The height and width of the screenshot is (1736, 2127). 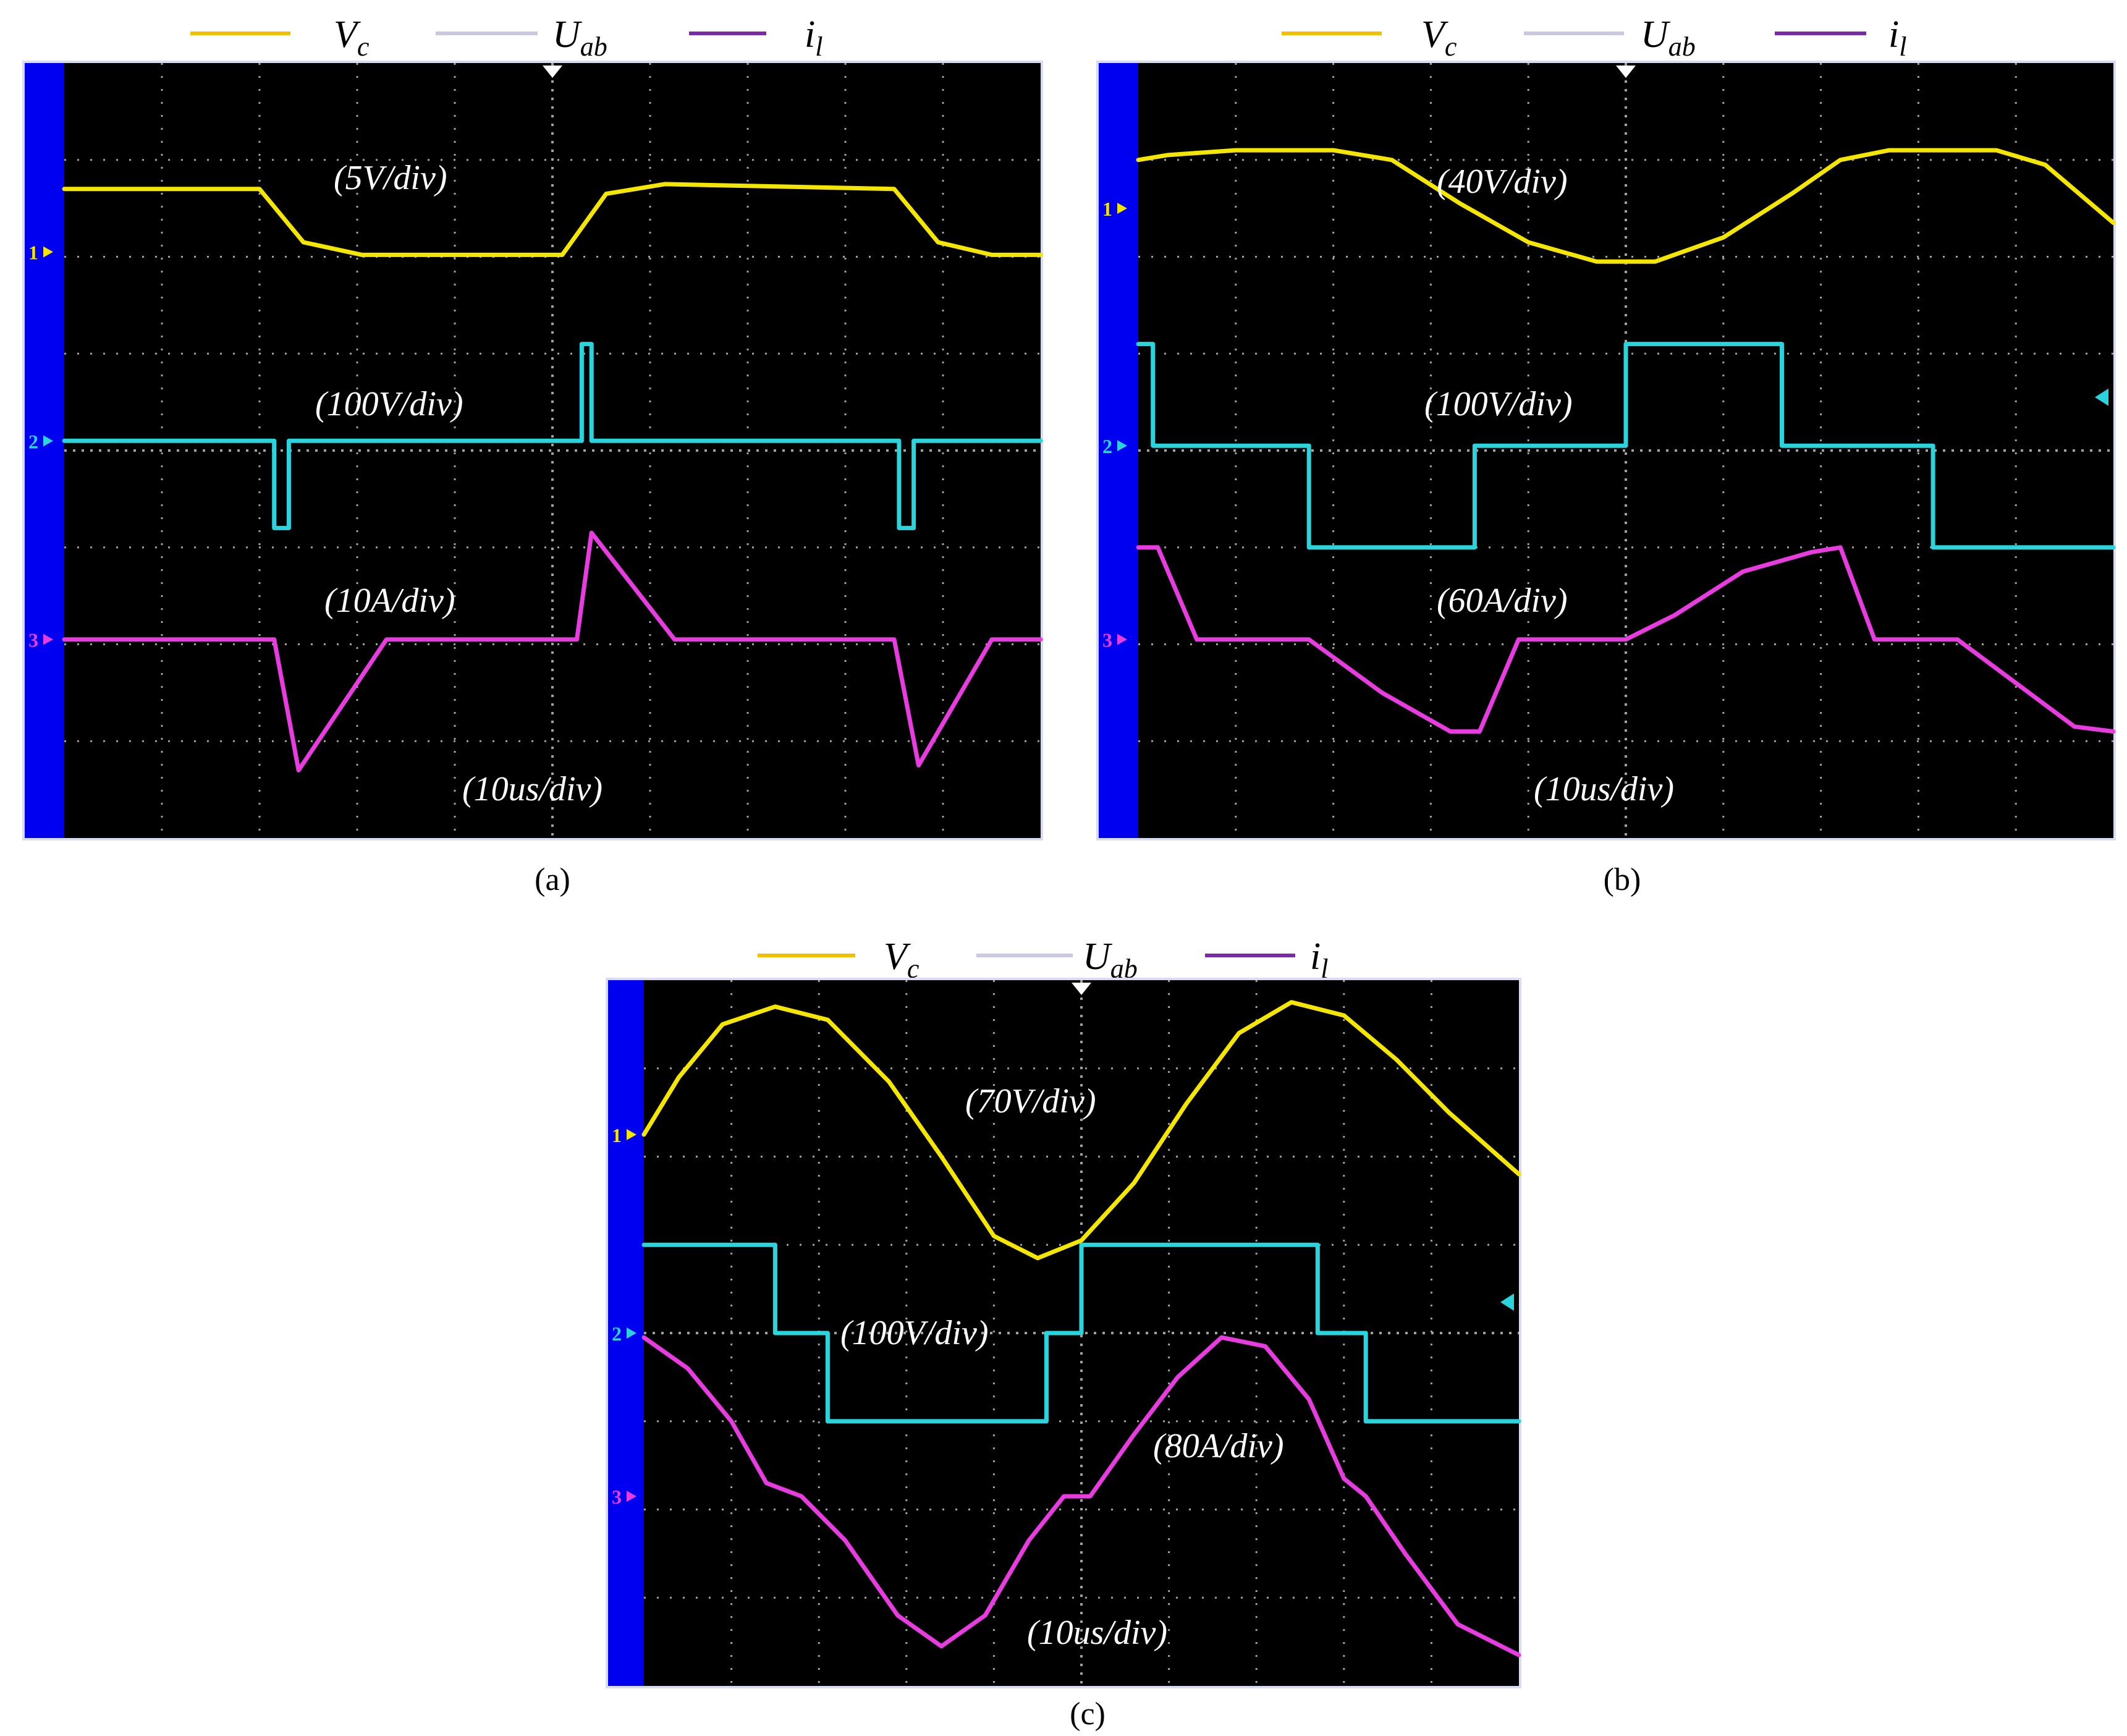 What do you see at coordinates (1498, 404) in the screenshot?
I see `scope-b-uab-scale: (100V/div)` at bounding box center [1498, 404].